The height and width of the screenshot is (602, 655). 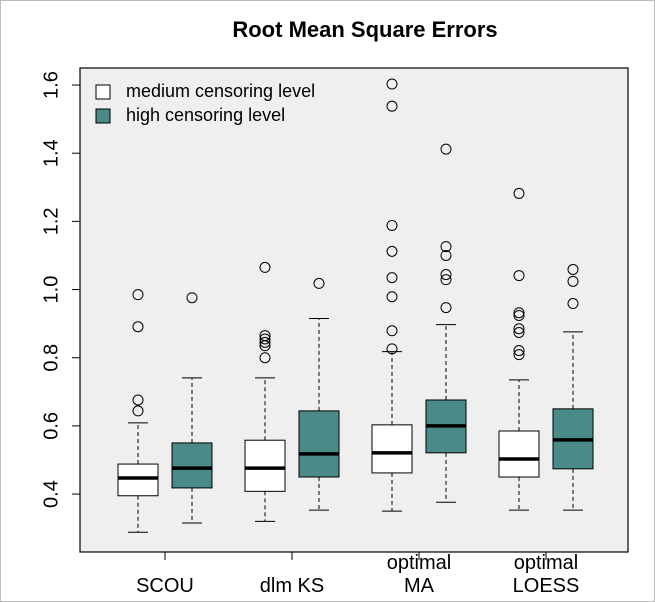 I want to click on y-tick-label: 1.4, so click(x=51, y=153).